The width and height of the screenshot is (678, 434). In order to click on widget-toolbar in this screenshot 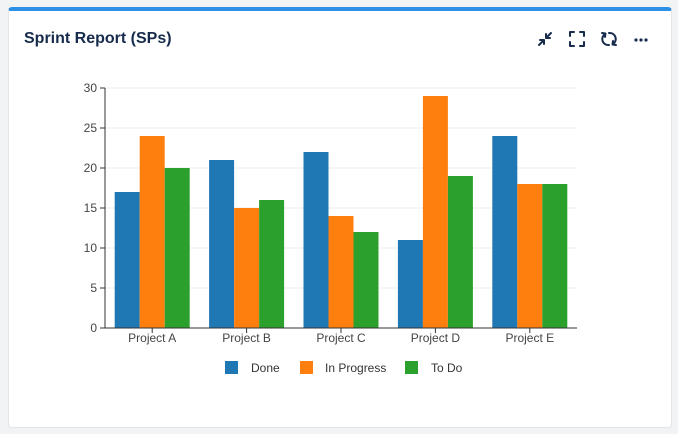, I will do `click(593, 39)`.